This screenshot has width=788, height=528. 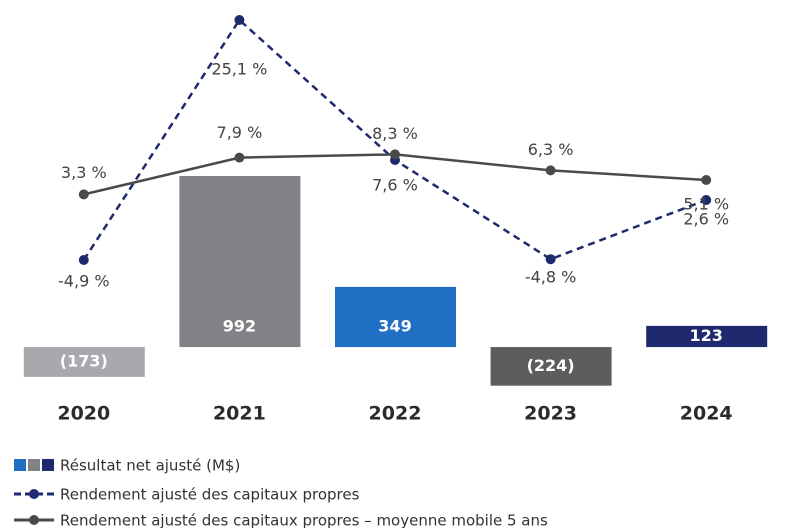 What do you see at coordinates (706, 414) in the screenshot?
I see `x-tick-label: 2024` at bounding box center [706, 414].